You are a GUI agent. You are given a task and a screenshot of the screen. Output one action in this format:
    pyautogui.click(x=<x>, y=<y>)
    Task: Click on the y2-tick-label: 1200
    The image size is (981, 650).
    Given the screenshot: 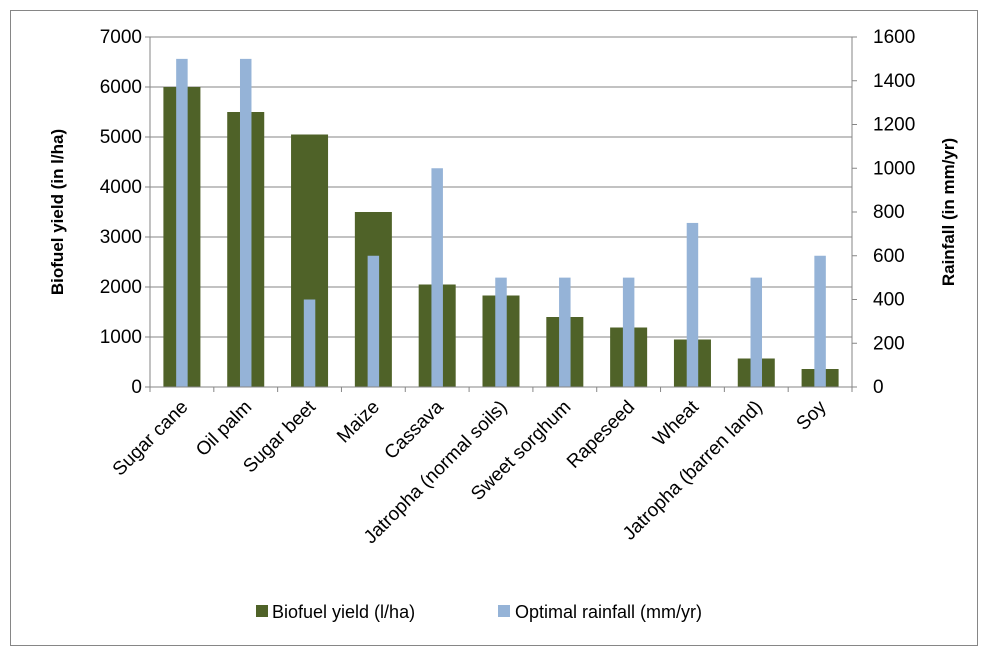 What is the action you would take?
    pyautogui.click(x=894, y=125)
    